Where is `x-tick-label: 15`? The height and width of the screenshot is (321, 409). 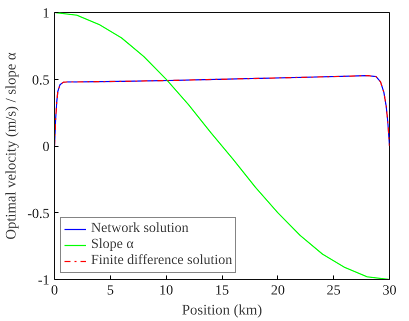 x-tick-label: 15 is located at coordinates (222, 291).